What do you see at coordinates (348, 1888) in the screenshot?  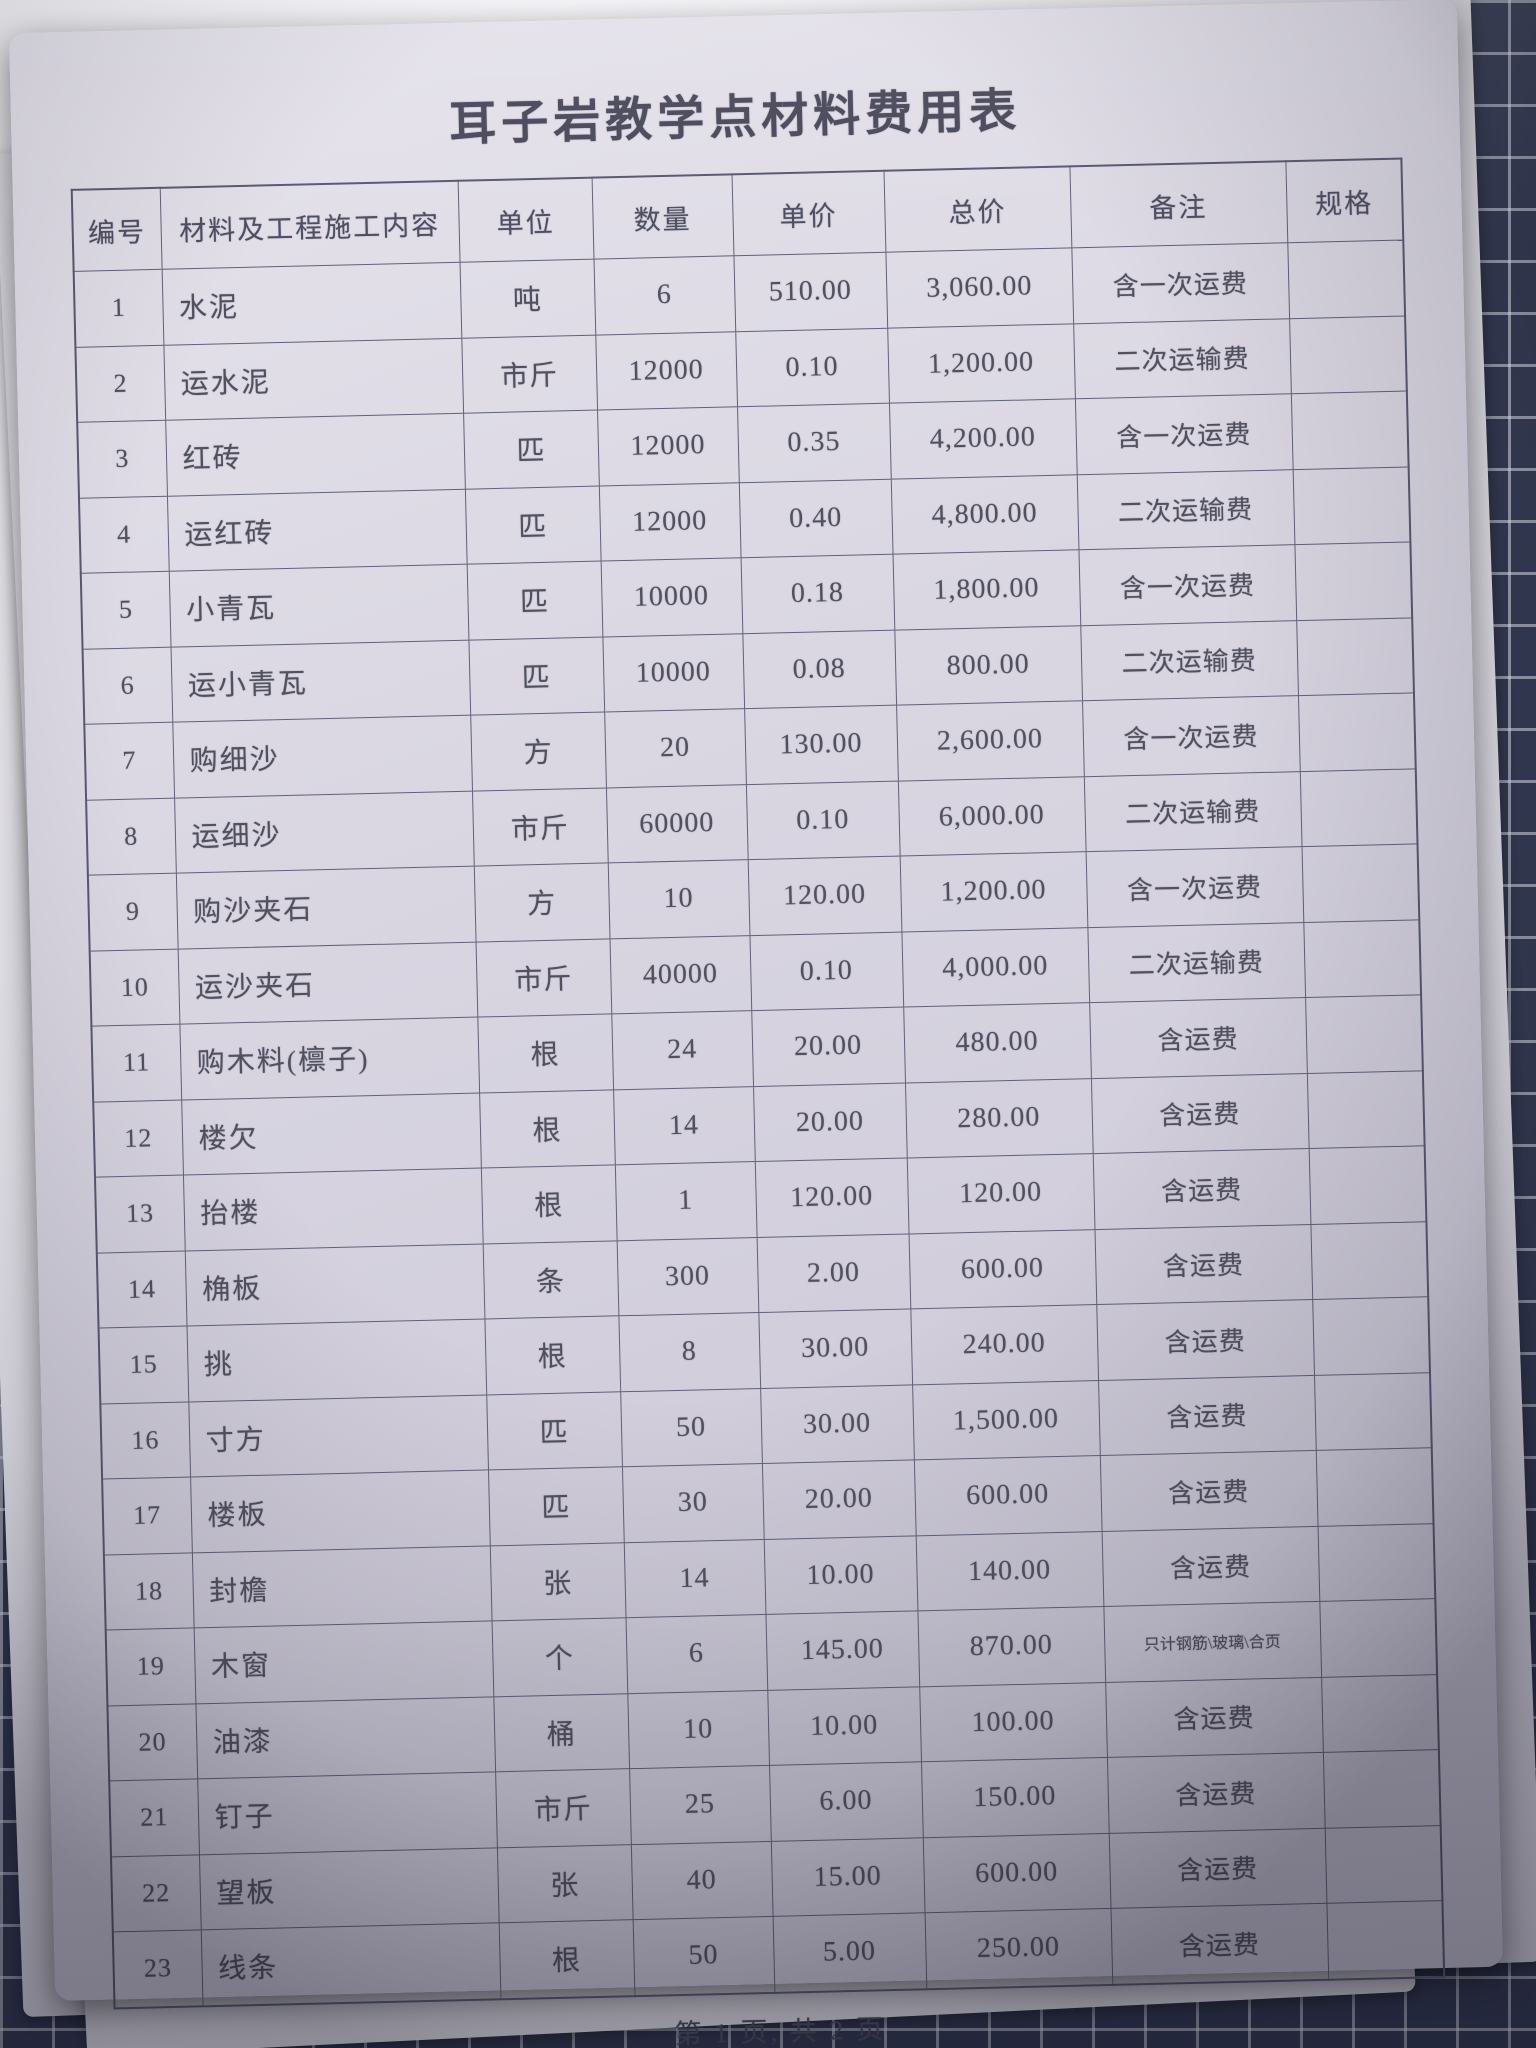 I see `table-cell: 望板` at bounding box center [348, 1888].